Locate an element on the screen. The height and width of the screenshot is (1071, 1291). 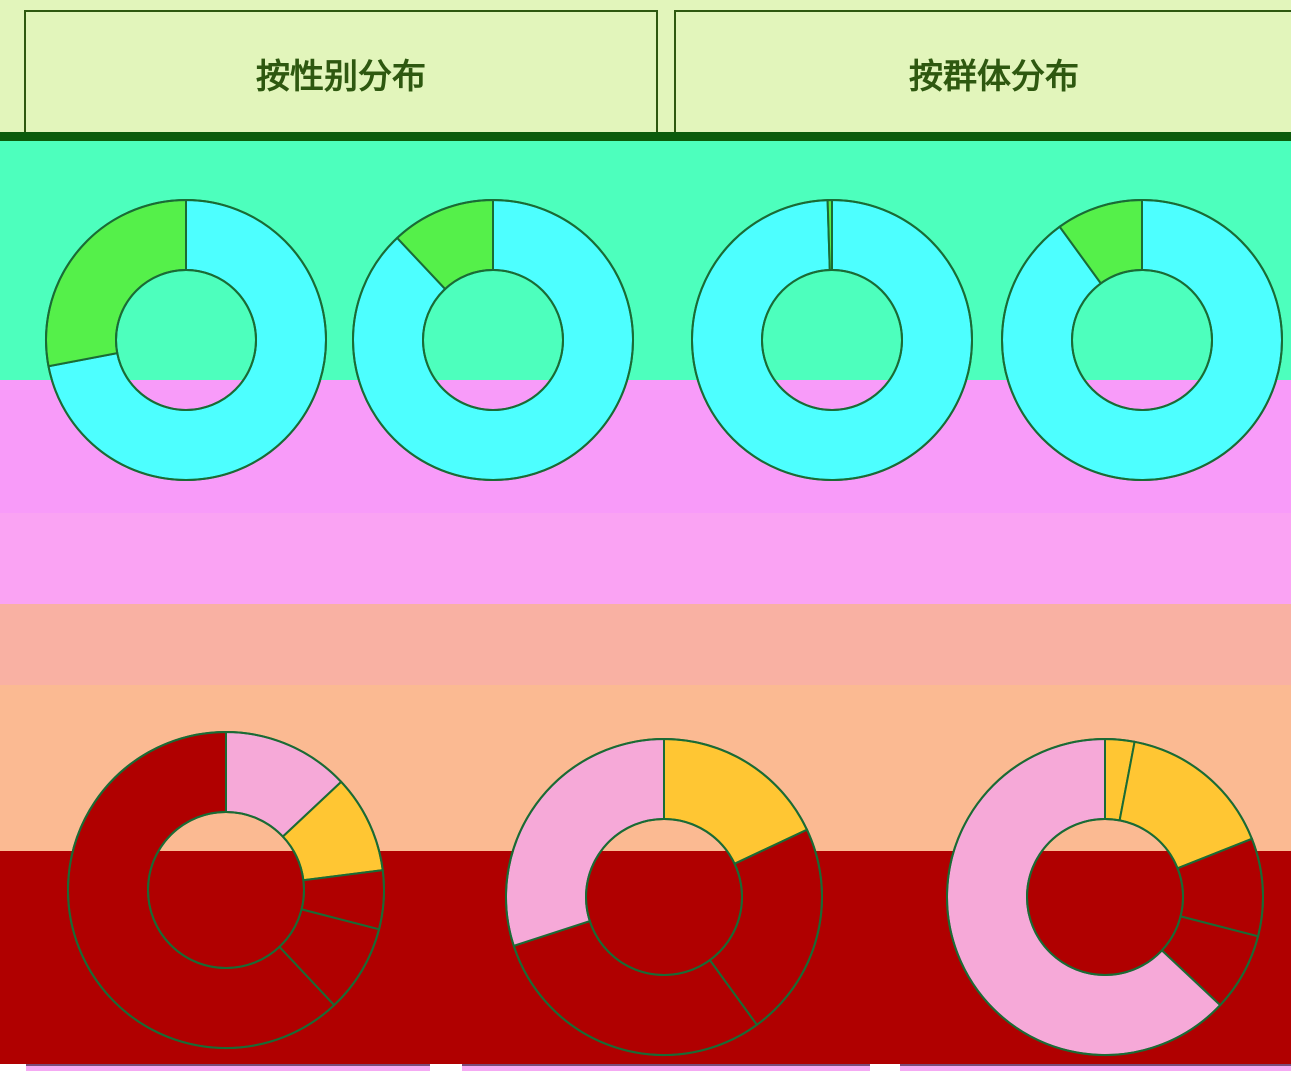
header-divider is located at coordinates (645, 136).